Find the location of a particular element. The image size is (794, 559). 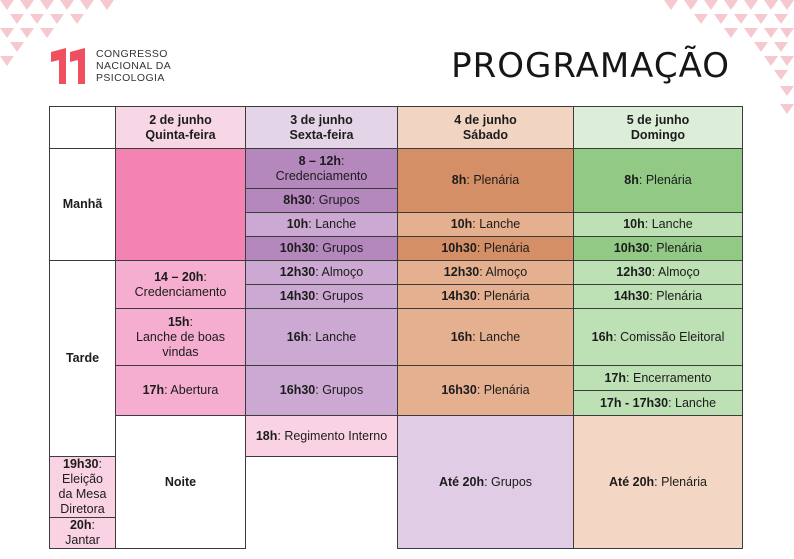

day-weekday: Domingo is located at coordinates (658, 134).